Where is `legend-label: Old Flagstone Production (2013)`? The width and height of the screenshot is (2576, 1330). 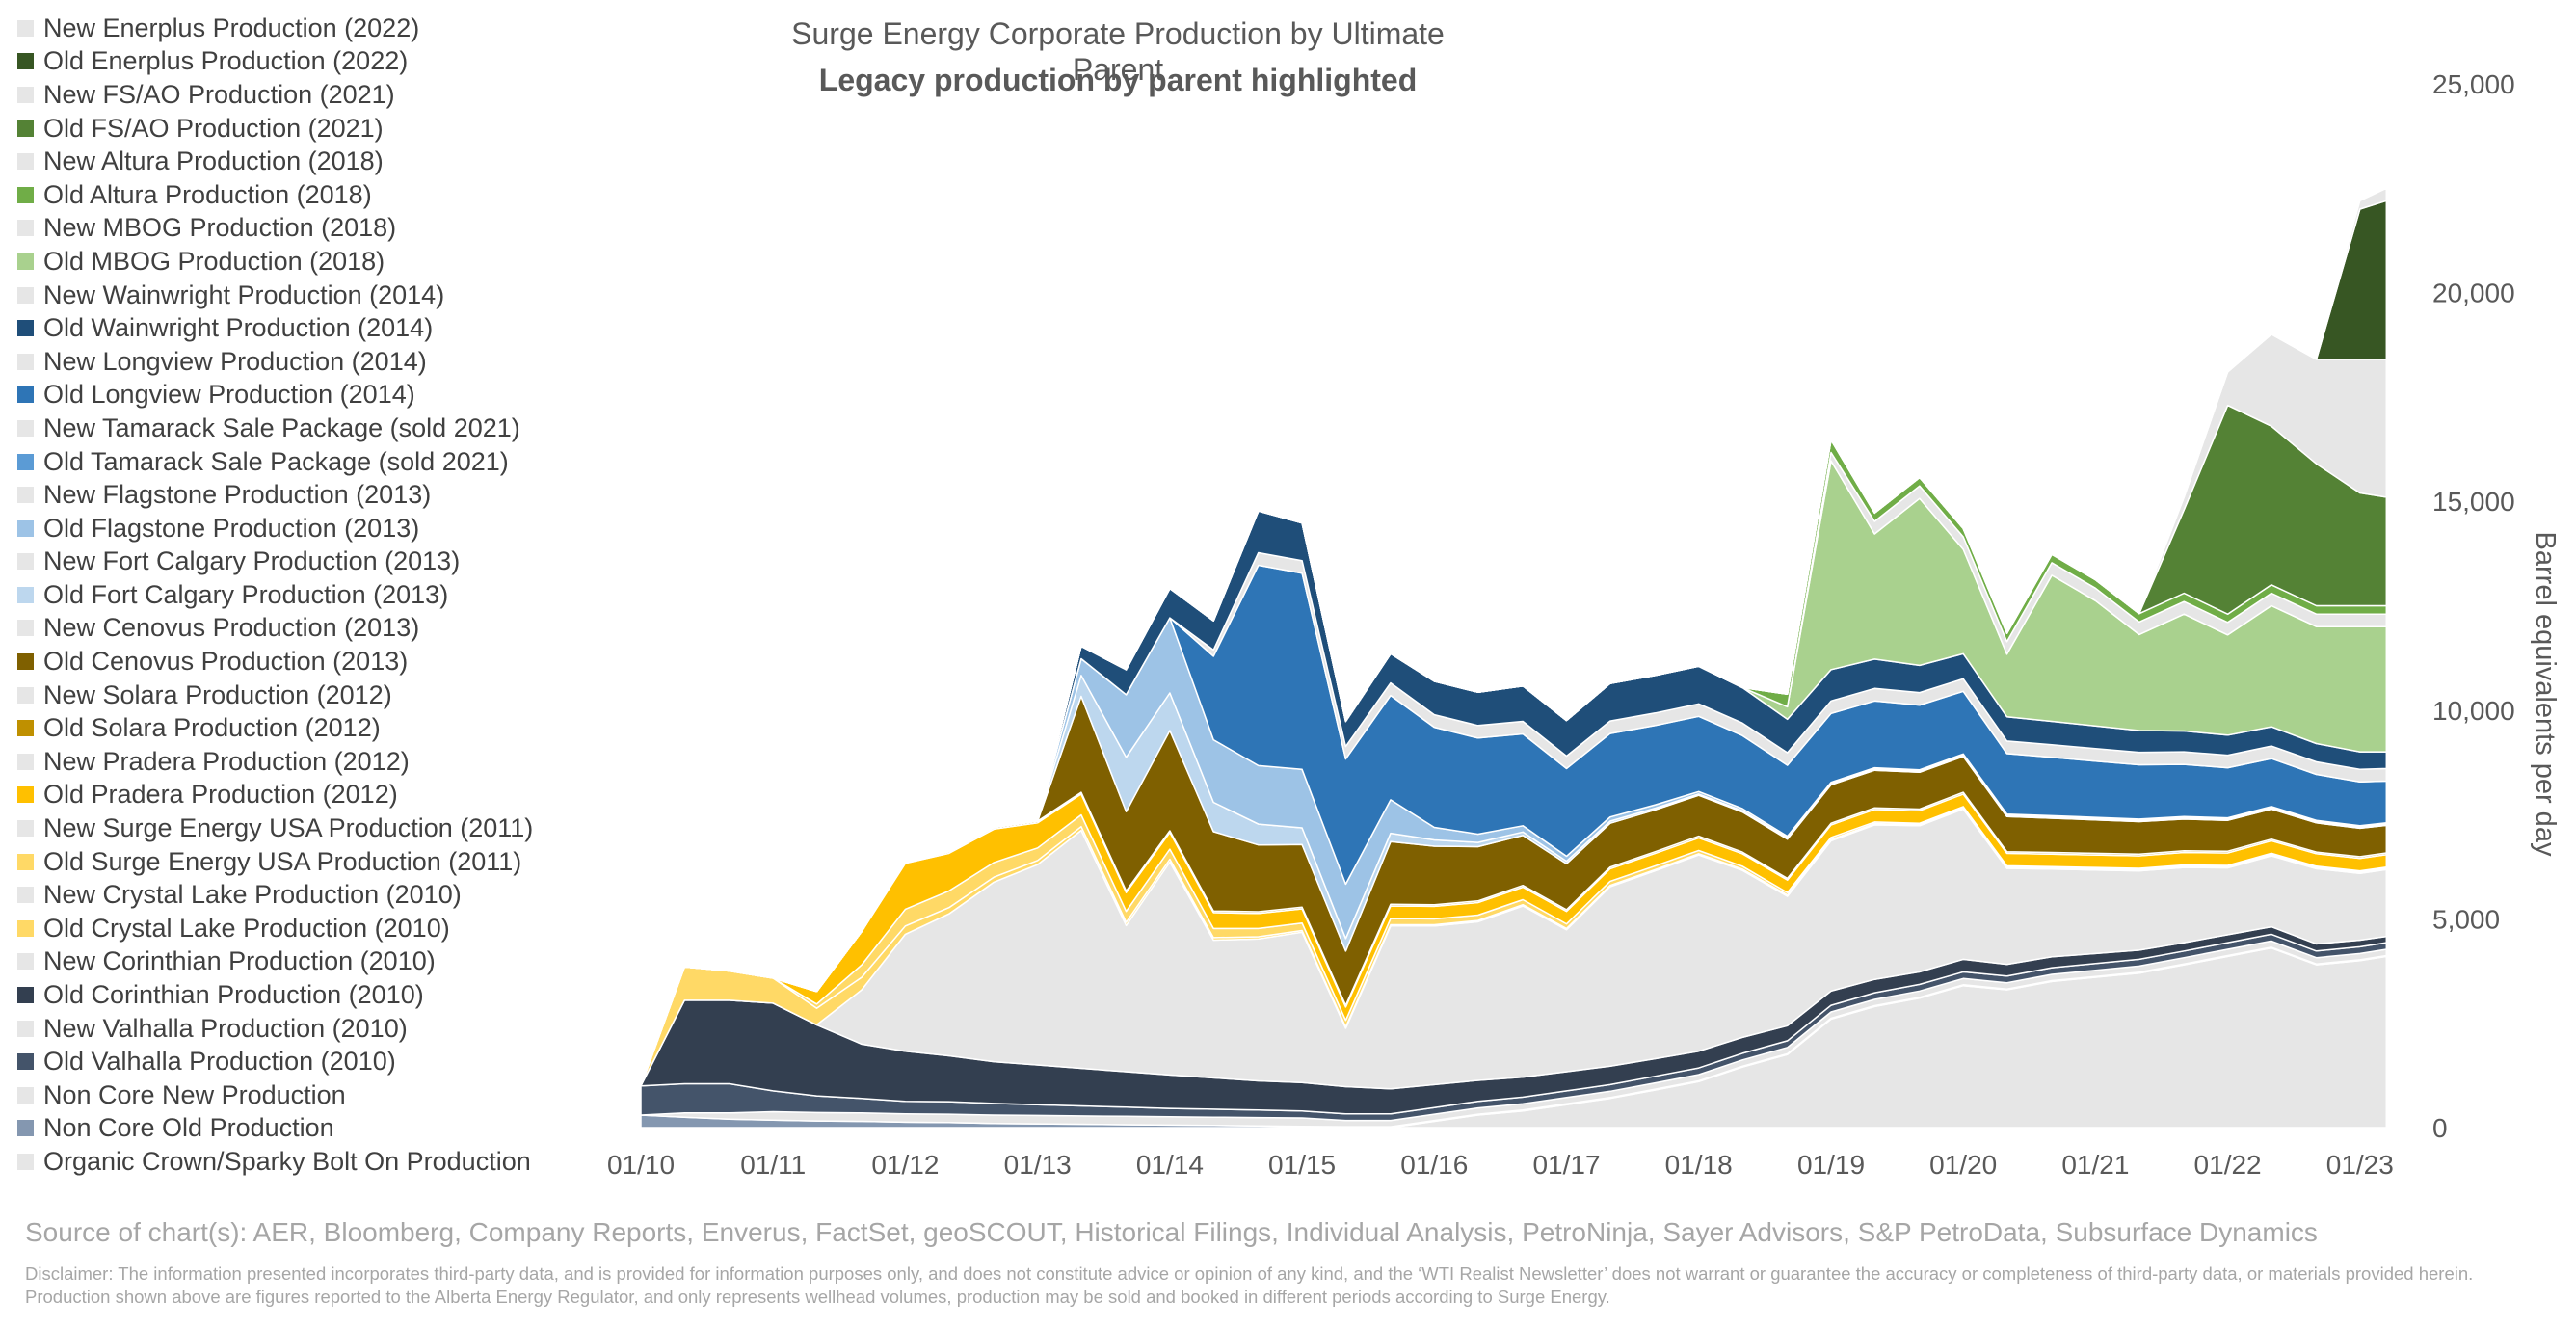 legend-label: Old Flagstone Production (2013) is located at coordinates (231, 528).